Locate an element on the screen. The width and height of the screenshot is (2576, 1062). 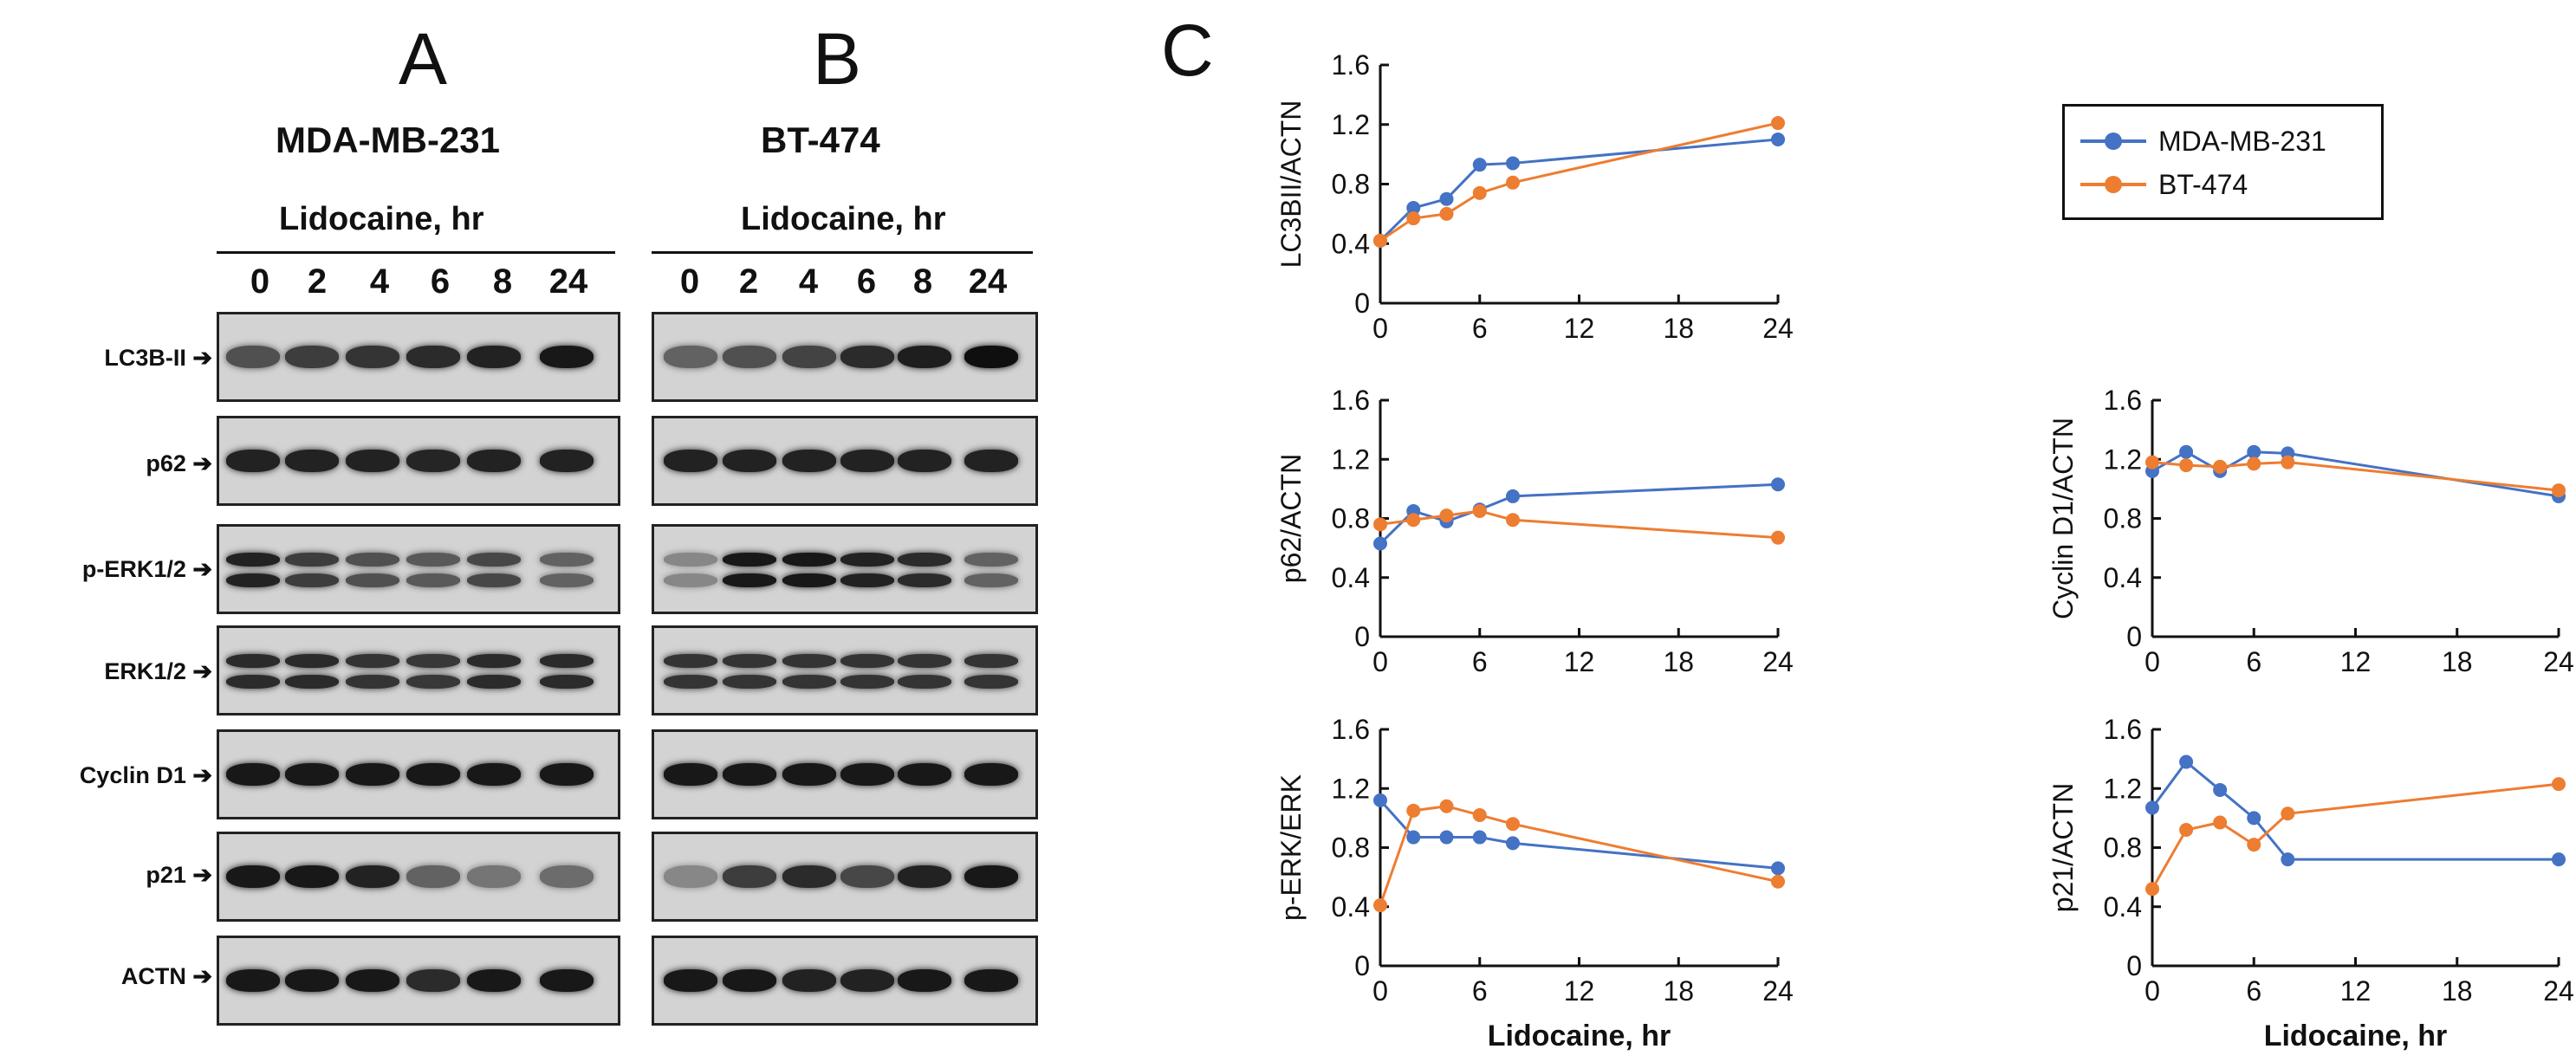
header-rule-bt is located at coordinates (843, 252).